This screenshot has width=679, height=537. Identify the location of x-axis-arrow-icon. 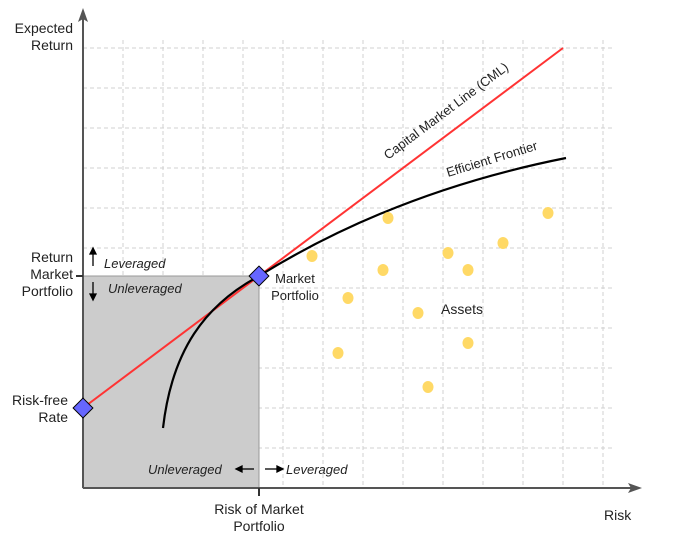
(635, 488).